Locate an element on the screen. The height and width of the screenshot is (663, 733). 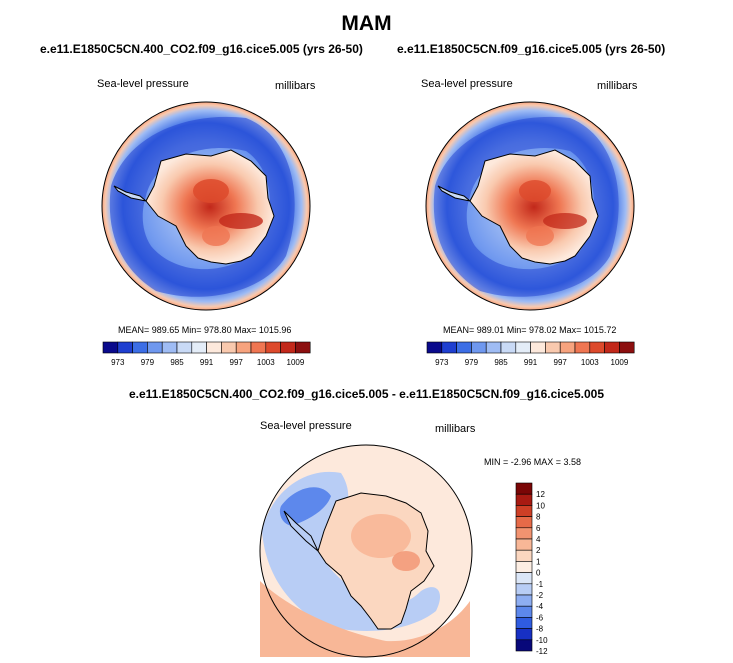
panel-diff-polar-map is located at coordinates (366, 551).